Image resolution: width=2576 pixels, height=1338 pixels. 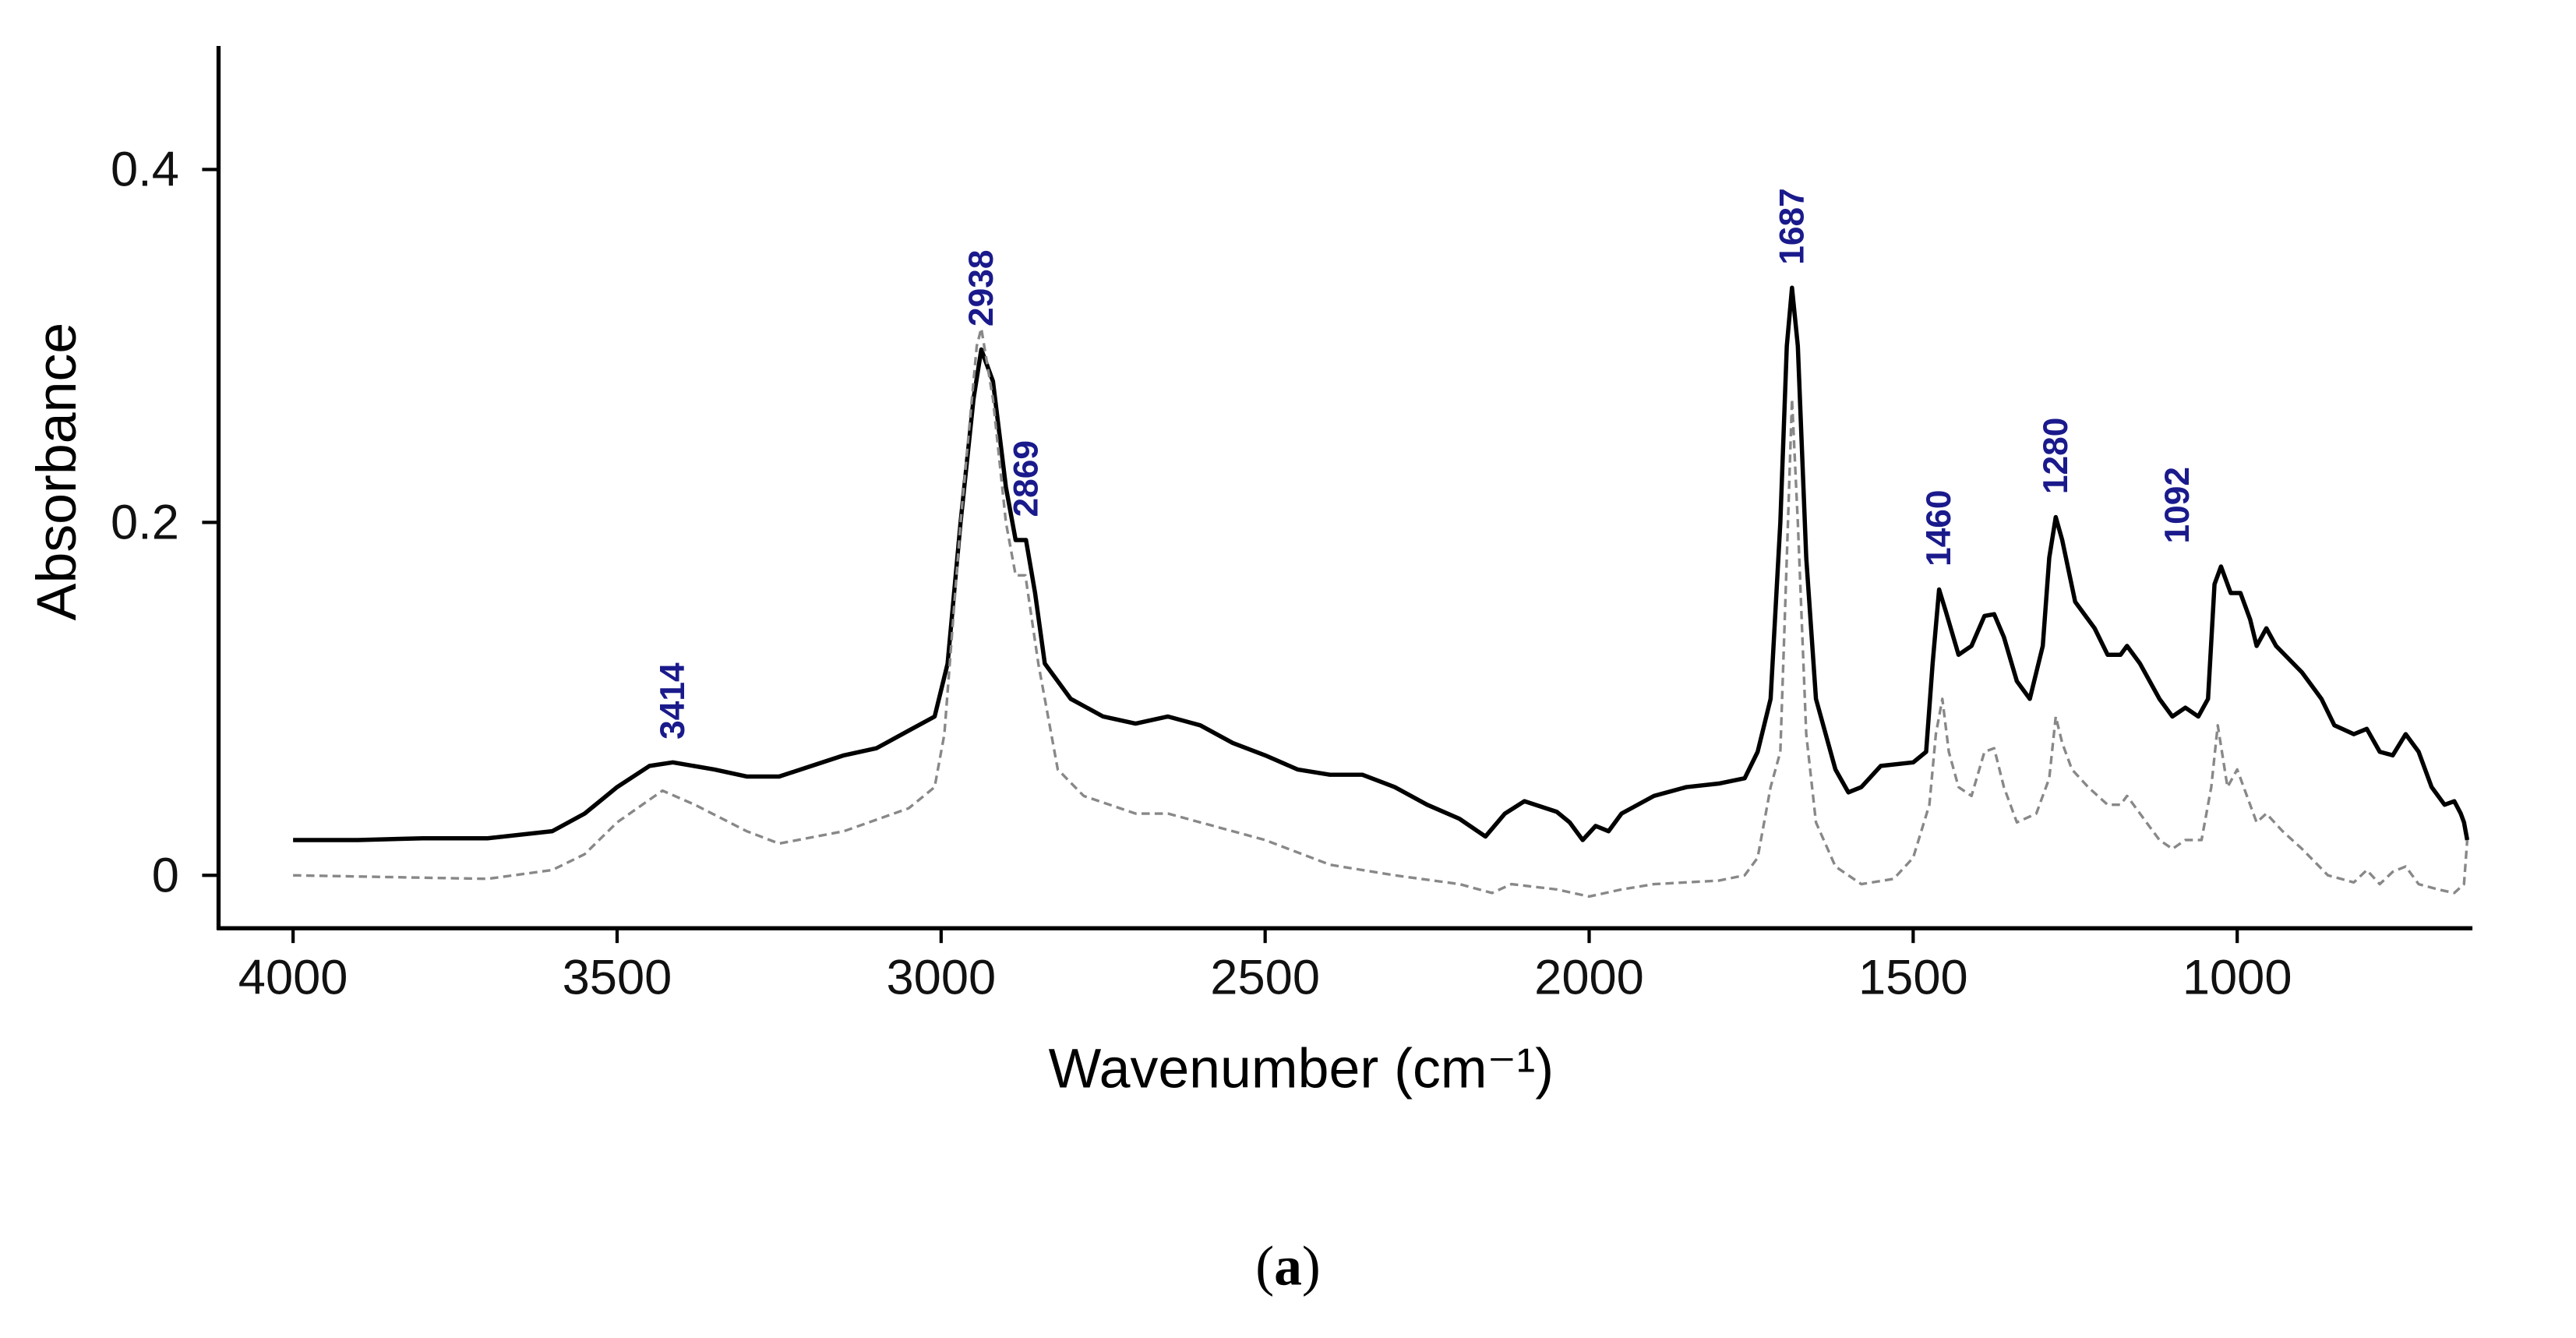 I want to click on caption-close: ), so click(x=1311, y=1266).